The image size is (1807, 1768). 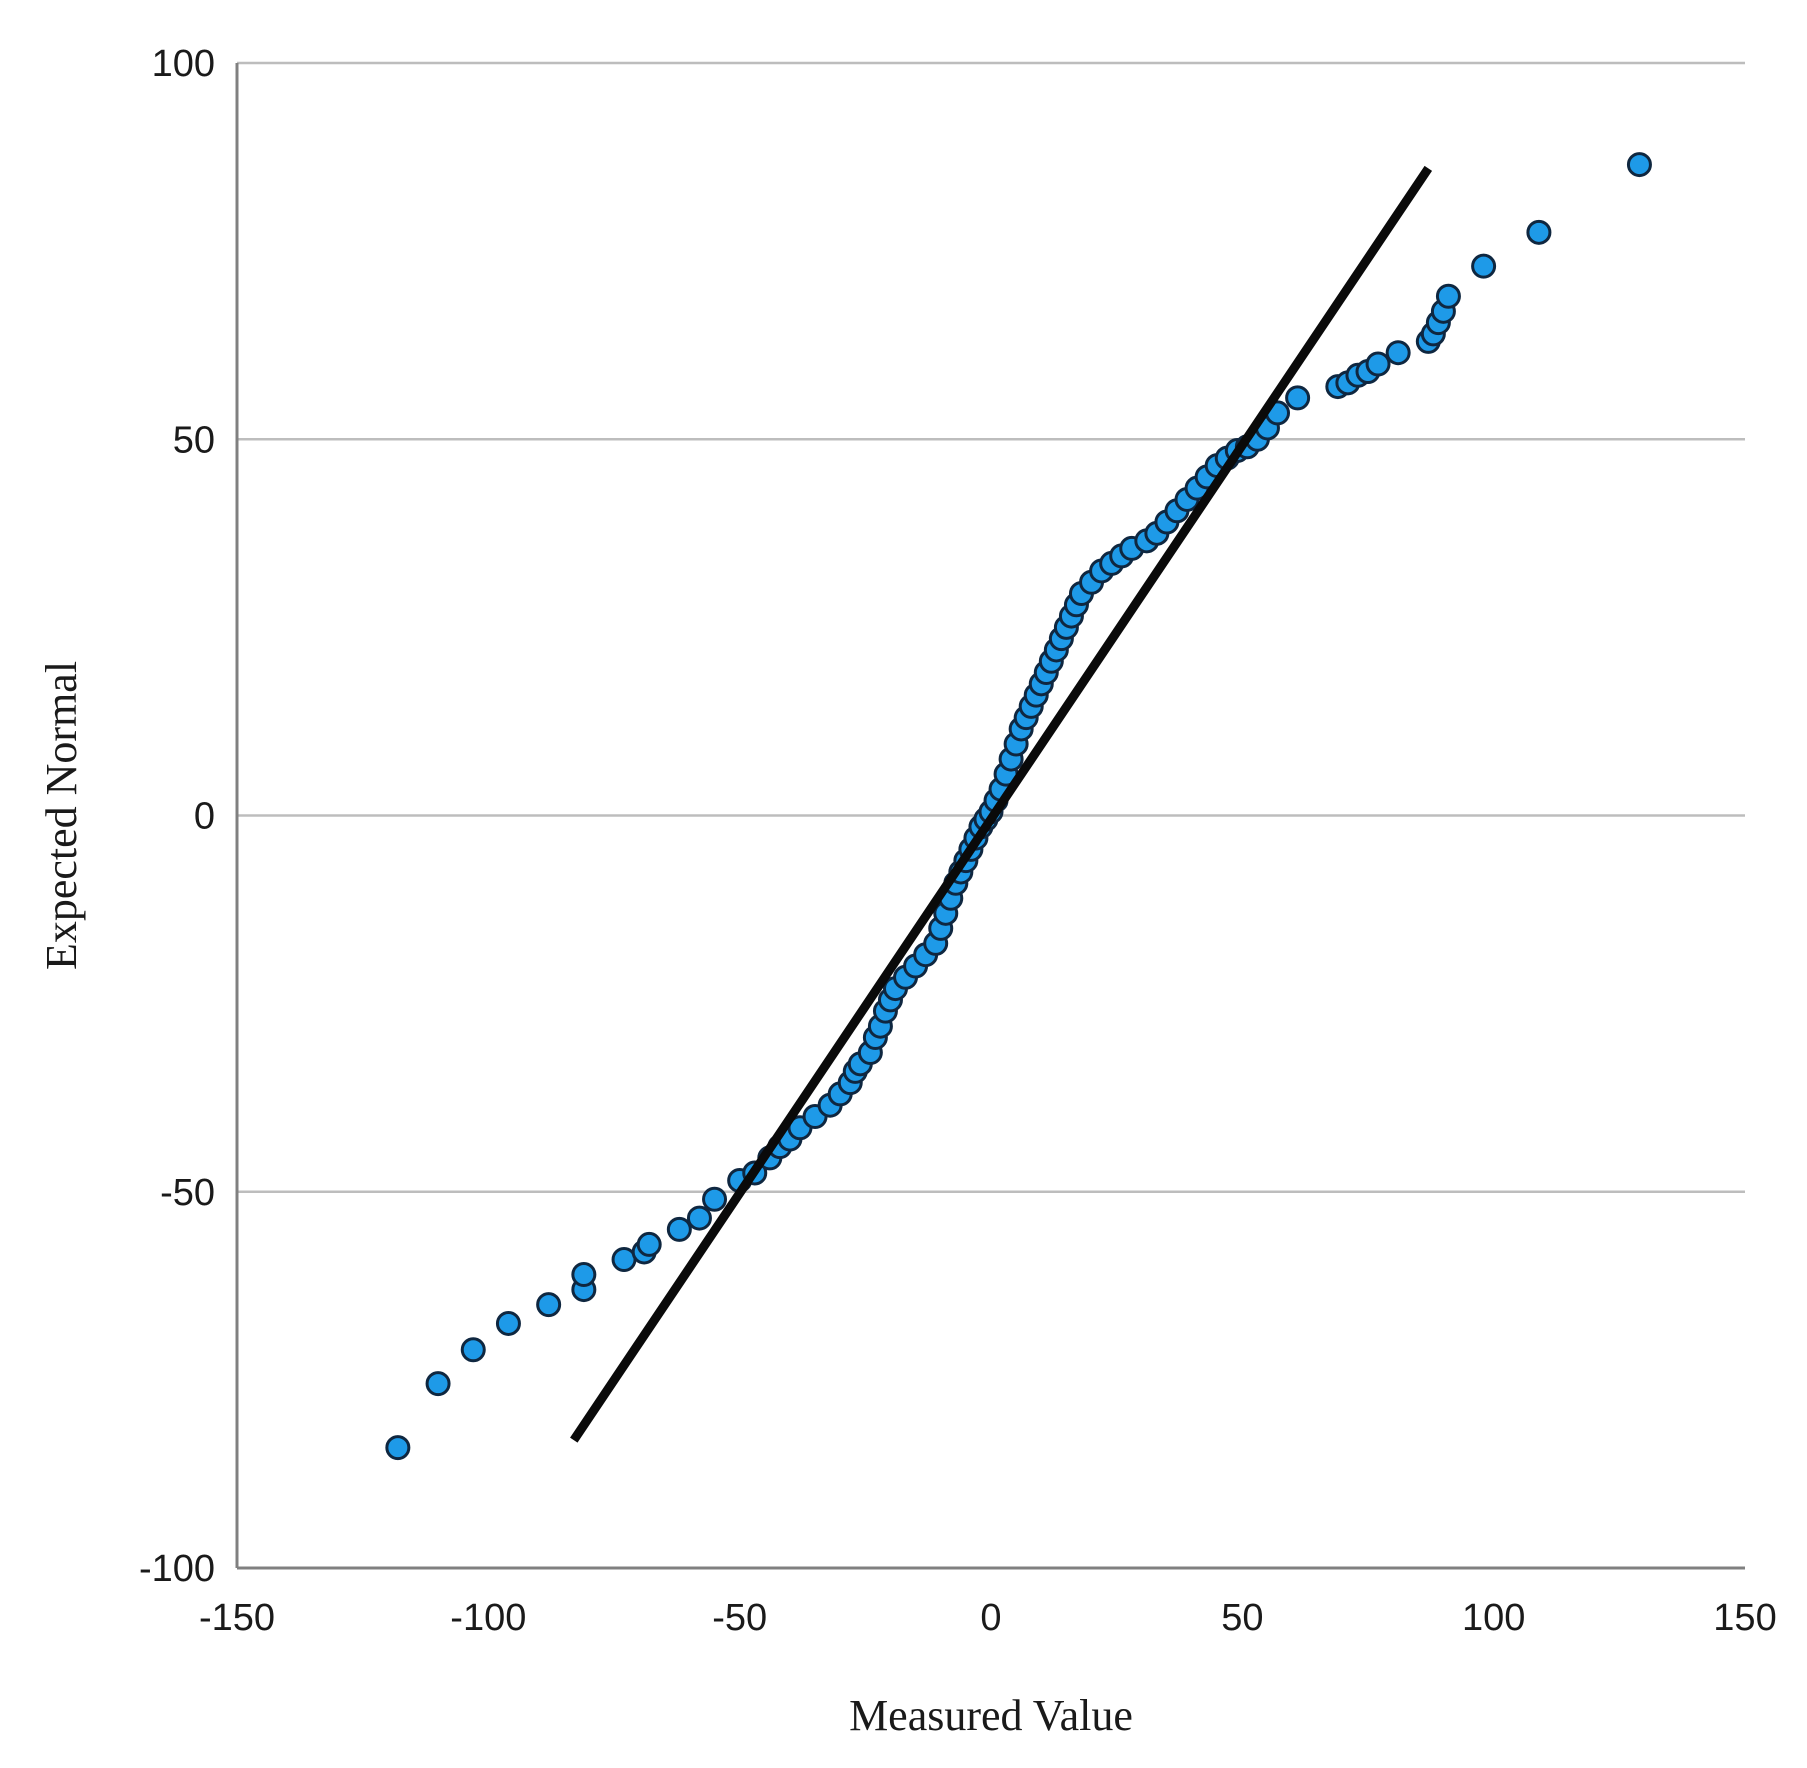 I want to click on x-tick-label: 150, so click(x=1744, y=1618).